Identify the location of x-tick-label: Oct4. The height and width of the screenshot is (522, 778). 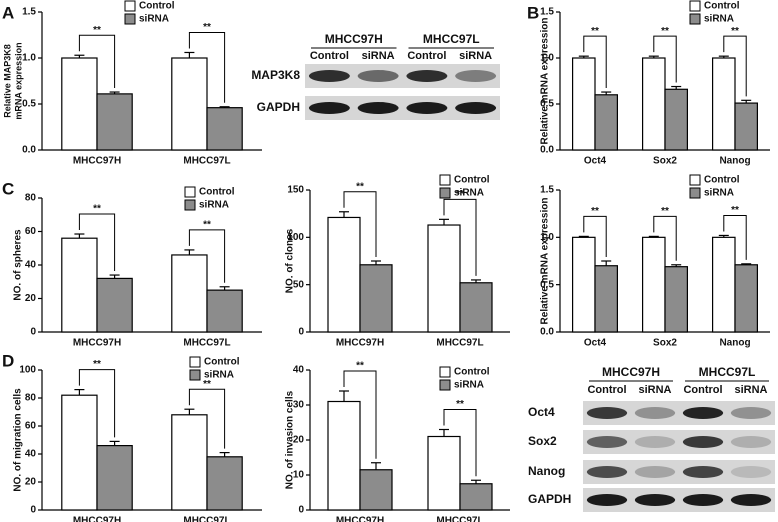
(595, 161).